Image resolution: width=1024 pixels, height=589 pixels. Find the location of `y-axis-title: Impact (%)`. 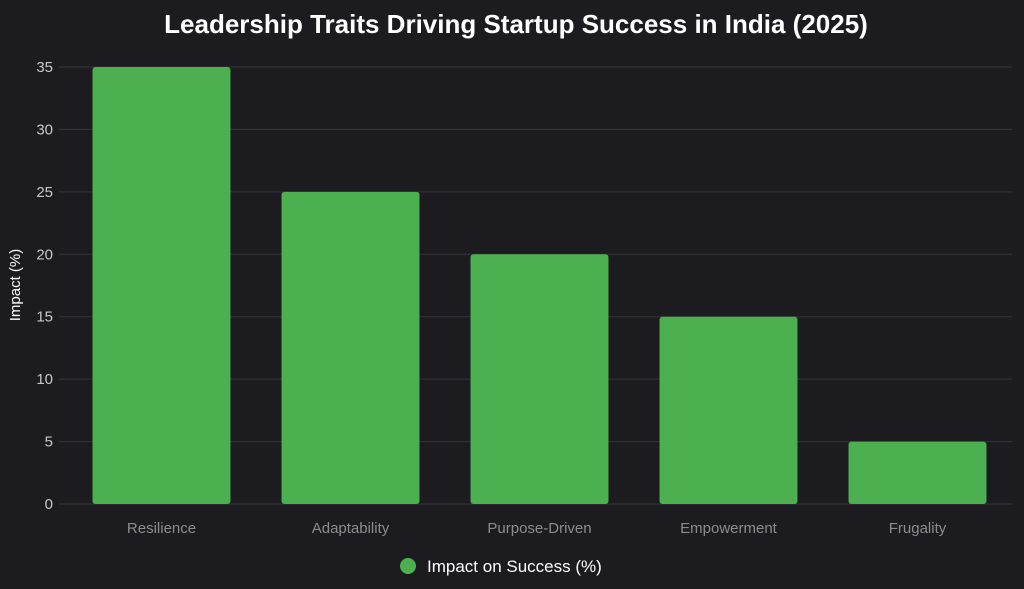

y-axis-title: Impact (%) is located at coordinates (15, 285).